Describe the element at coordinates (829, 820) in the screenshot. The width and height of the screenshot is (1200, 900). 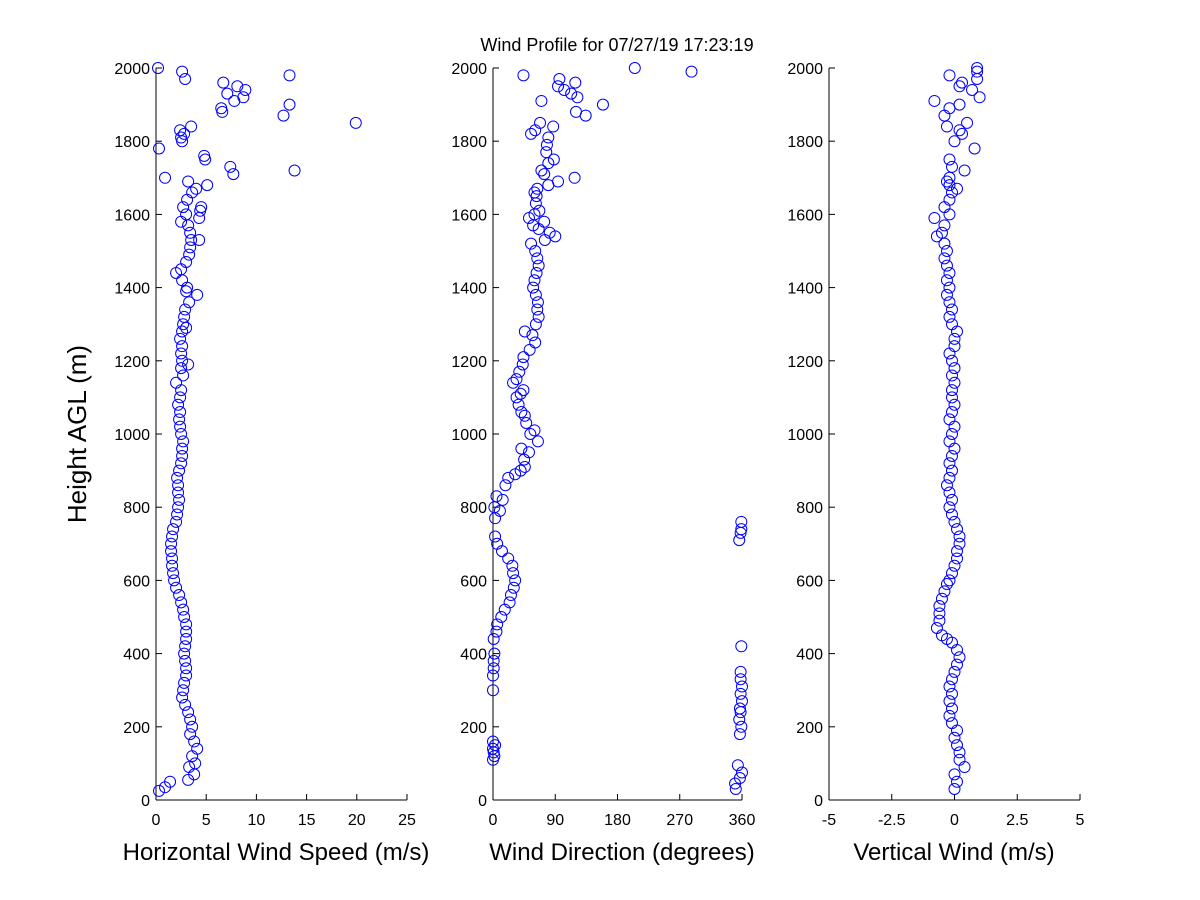
I see `x-tick-label: -5` at that location.